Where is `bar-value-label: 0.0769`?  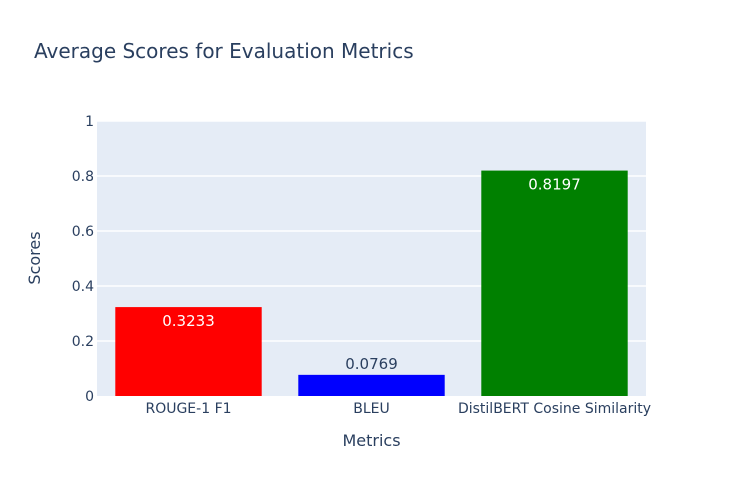
bar-value-label: 0.0769 is located at coordinates (371, 364).